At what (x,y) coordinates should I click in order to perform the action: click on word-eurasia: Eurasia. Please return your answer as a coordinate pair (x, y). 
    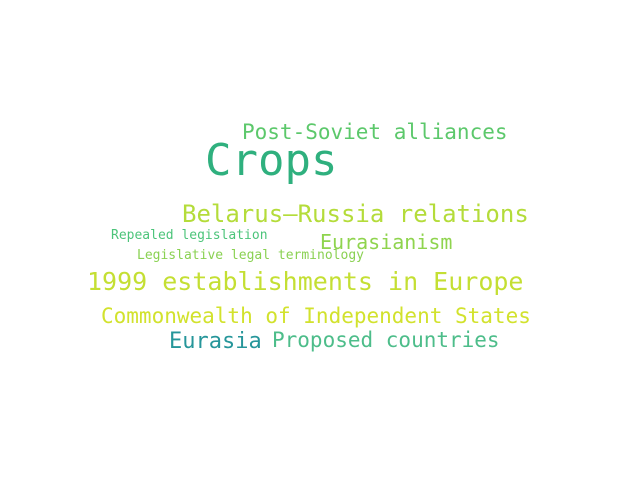
    Looking at the image, I should click on (215, 341).